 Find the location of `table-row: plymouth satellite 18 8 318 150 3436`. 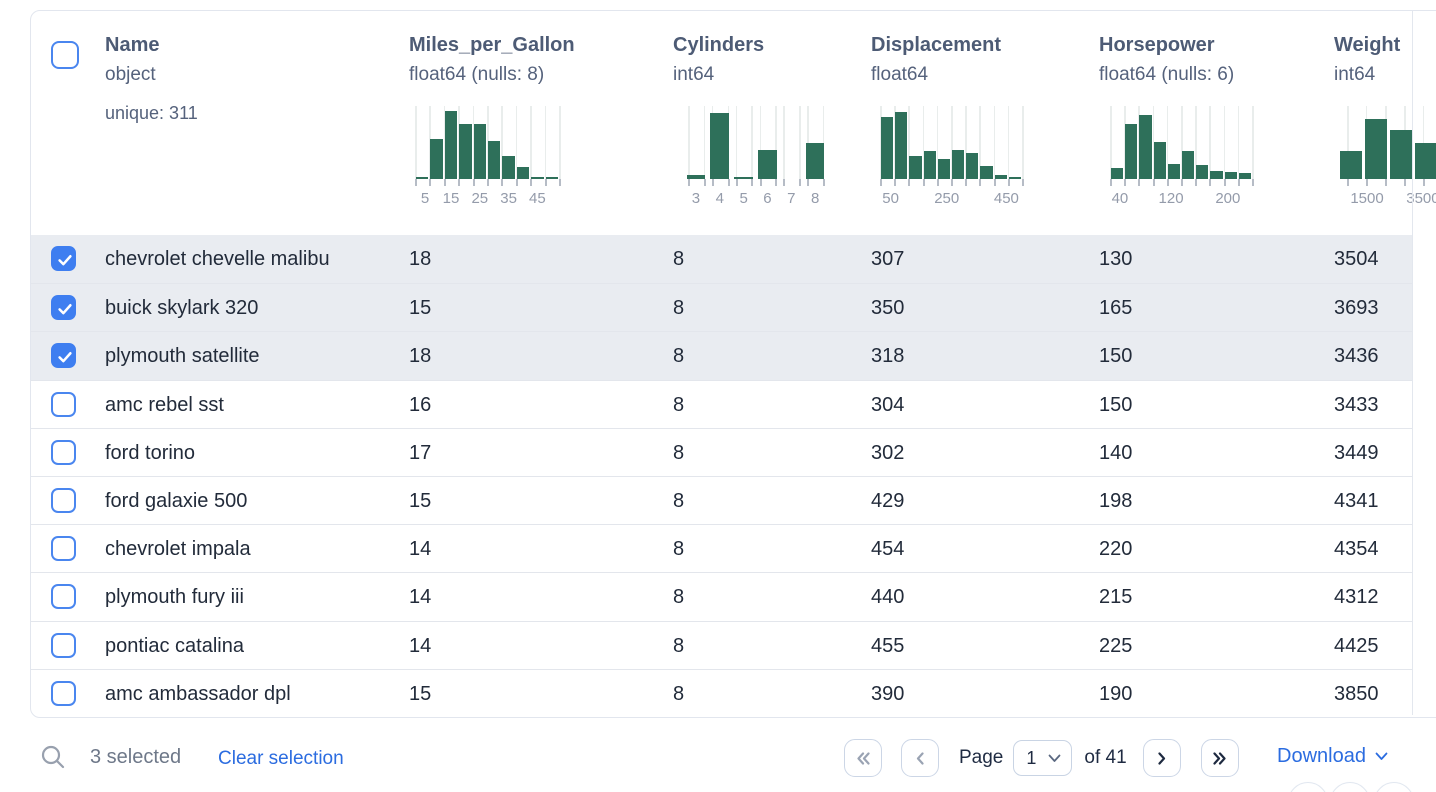

table-row: plymouth satellite 18 8 318 150 3436 is located at coordinates (721, 355).